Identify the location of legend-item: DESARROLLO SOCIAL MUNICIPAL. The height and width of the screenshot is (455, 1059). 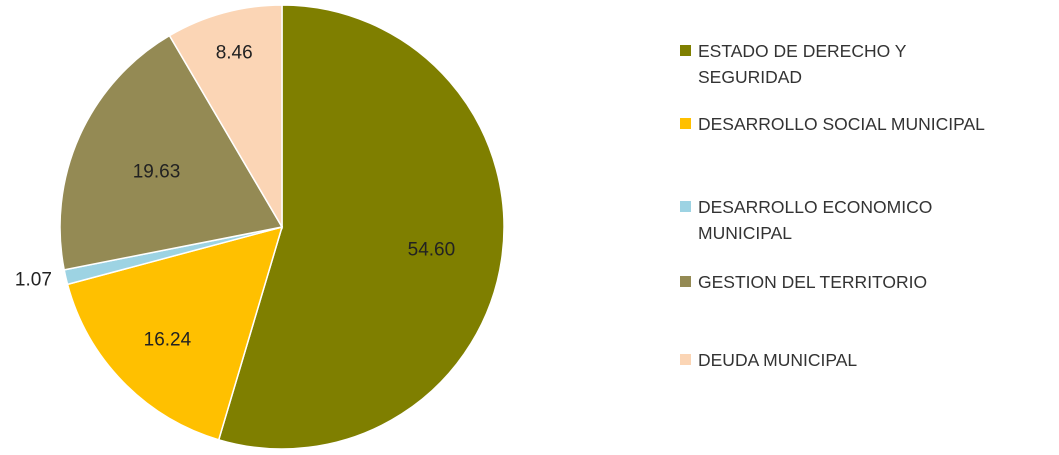
(832, 124).